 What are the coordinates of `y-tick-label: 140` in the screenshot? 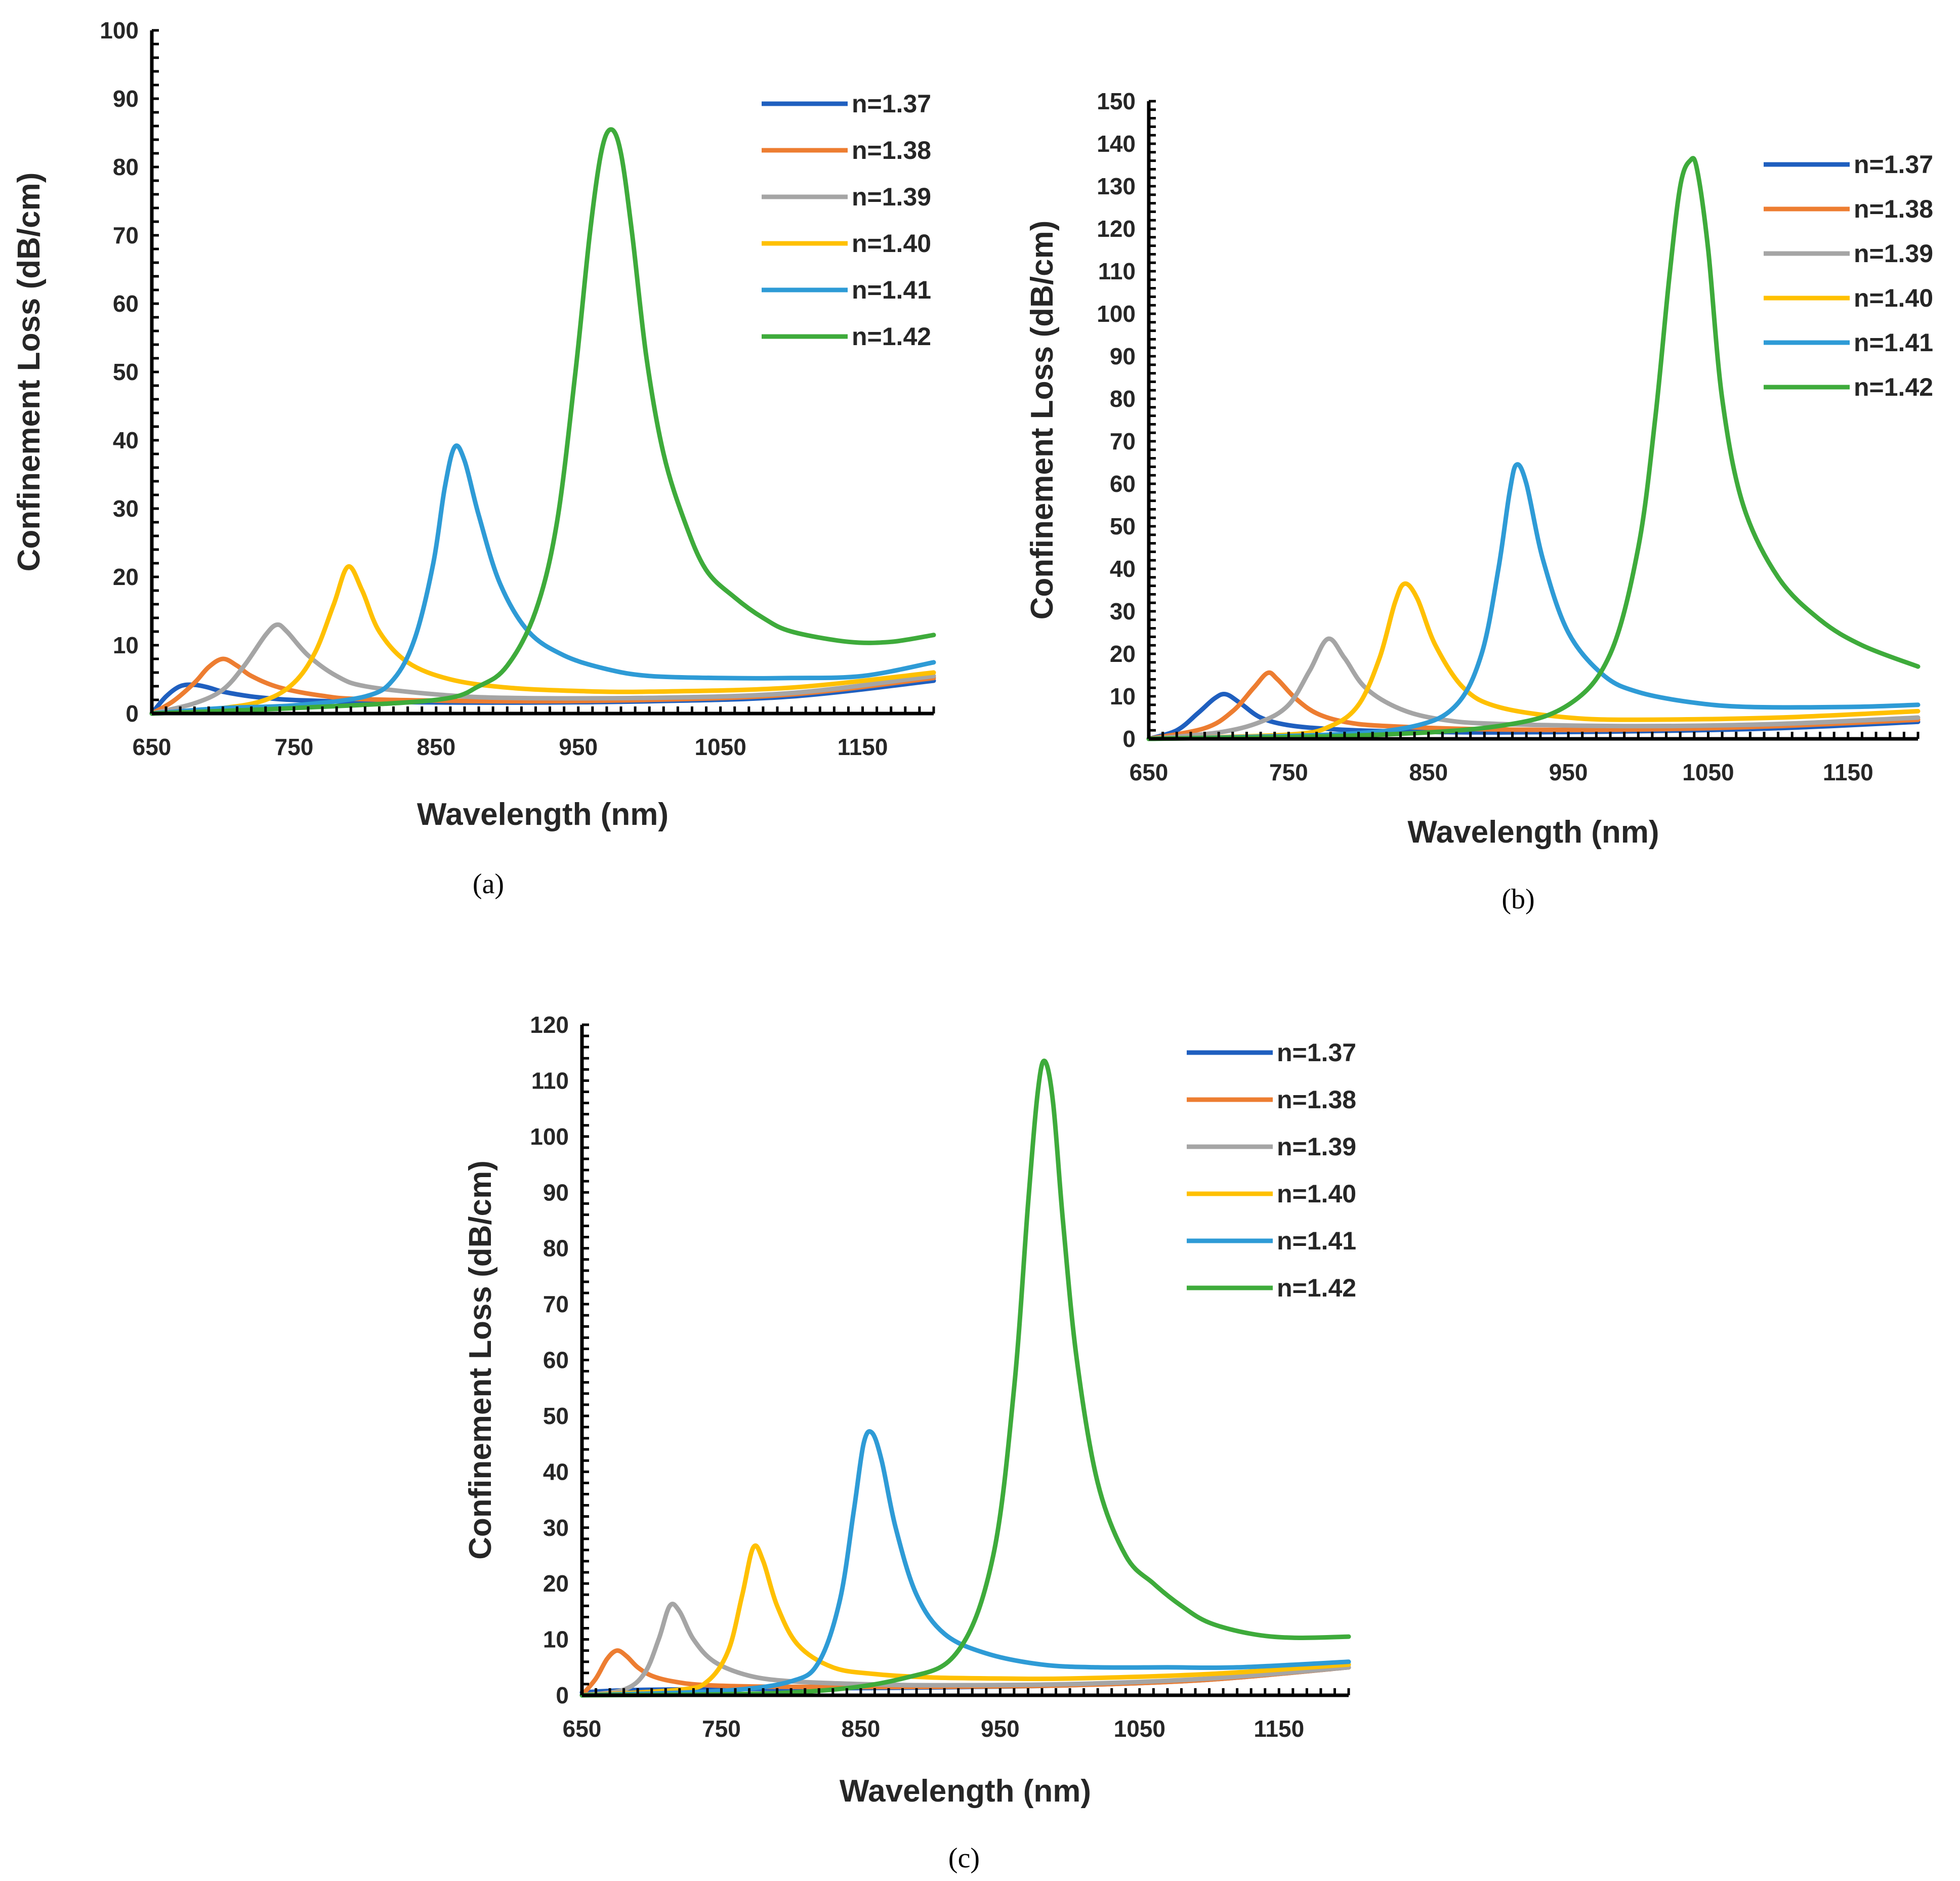 It's located at (1116, 144).